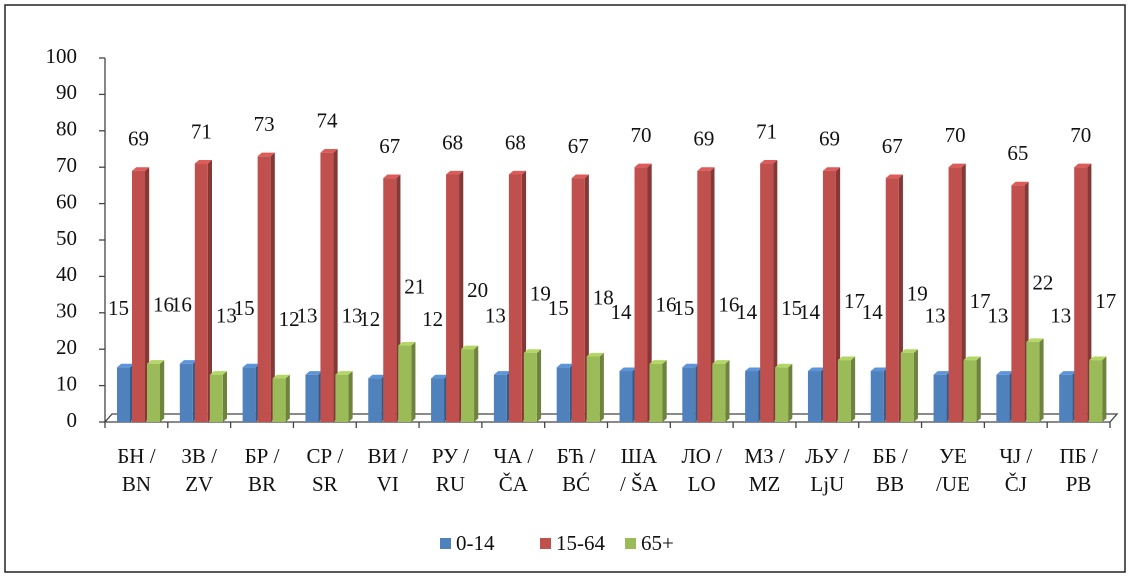 The width and height of the screenshot is (1131, 578). Describe the element at coordinates (66, 92) in the screenshot. I see `y-tick-label: 90` at that location.